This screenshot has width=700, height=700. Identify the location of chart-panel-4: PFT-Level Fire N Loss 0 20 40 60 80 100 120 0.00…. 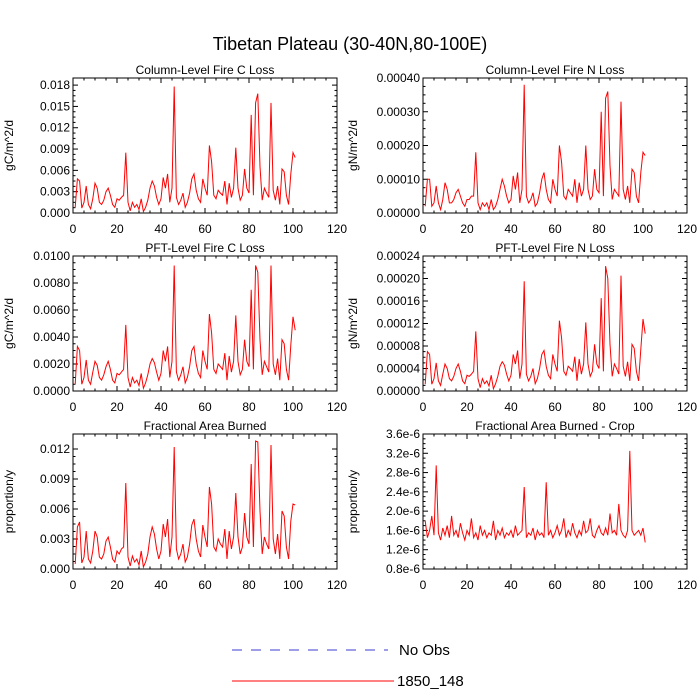
(521, 327).